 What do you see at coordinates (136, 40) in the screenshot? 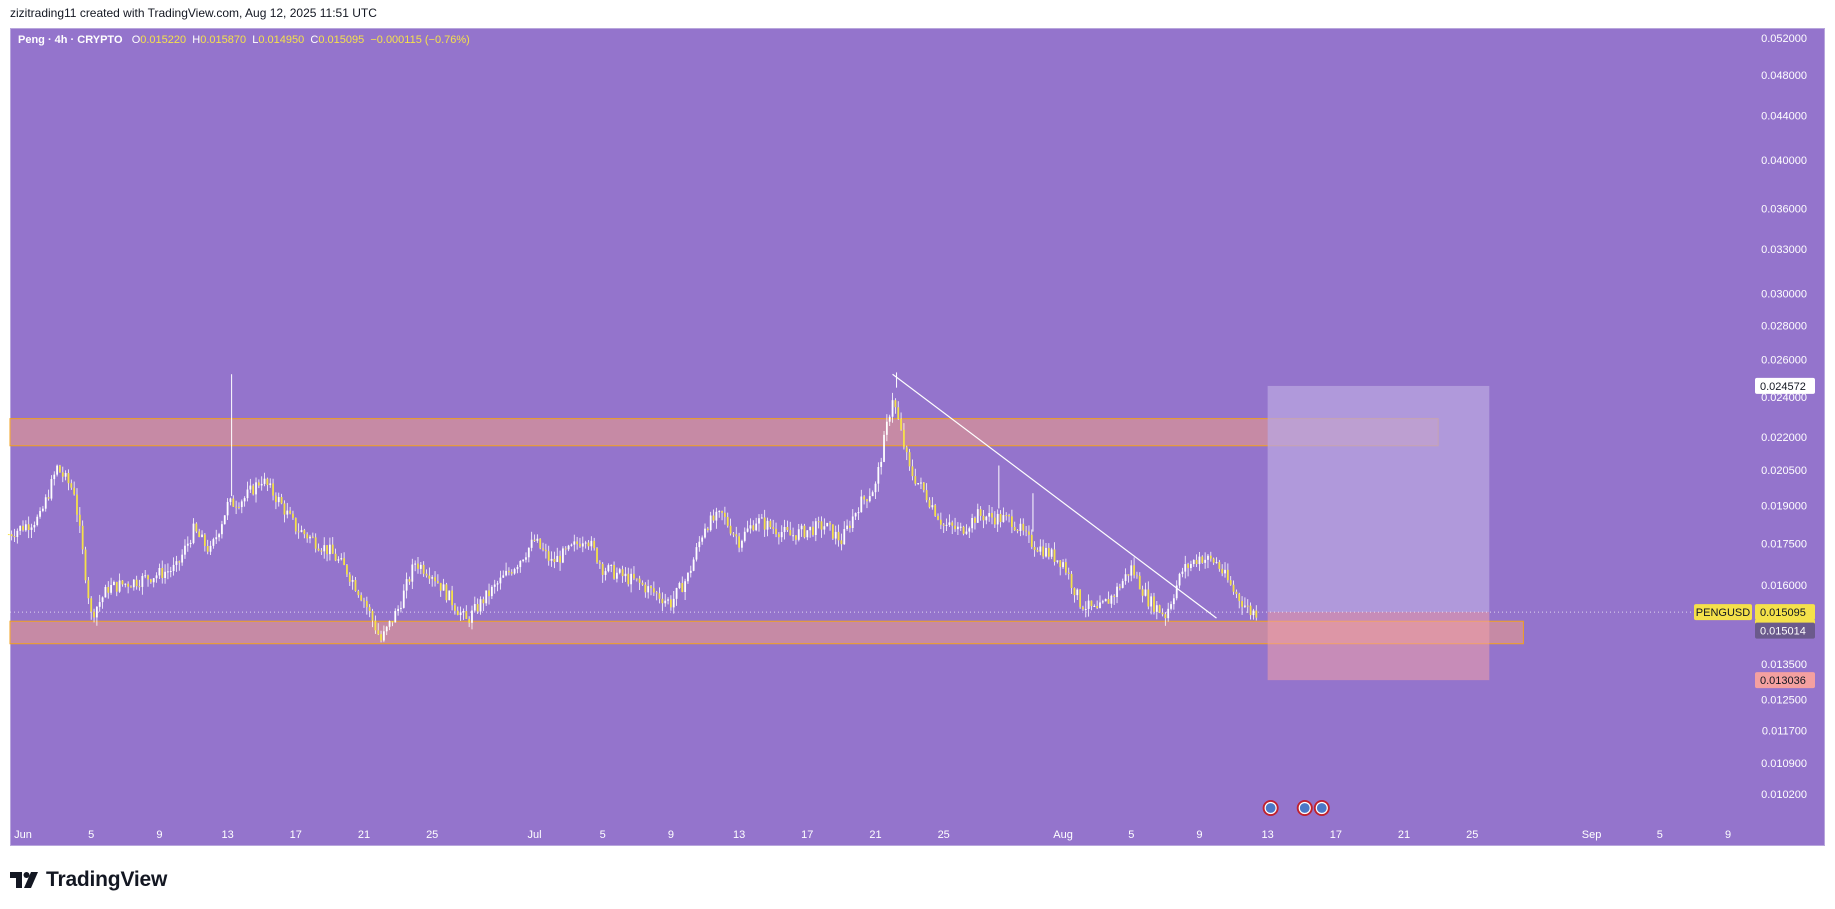
I see `legend-open-key: O` at bounding box center [136, 40].